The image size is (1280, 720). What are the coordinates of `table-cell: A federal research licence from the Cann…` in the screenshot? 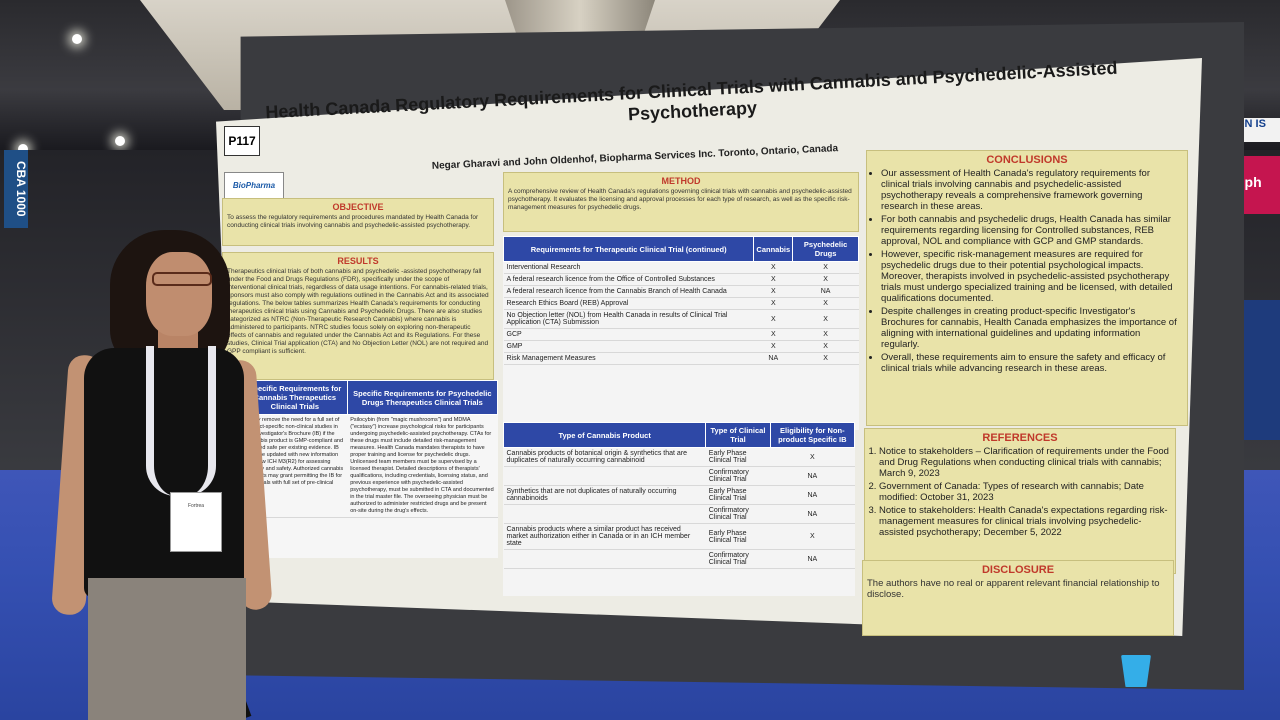 It's located at (628, 291).